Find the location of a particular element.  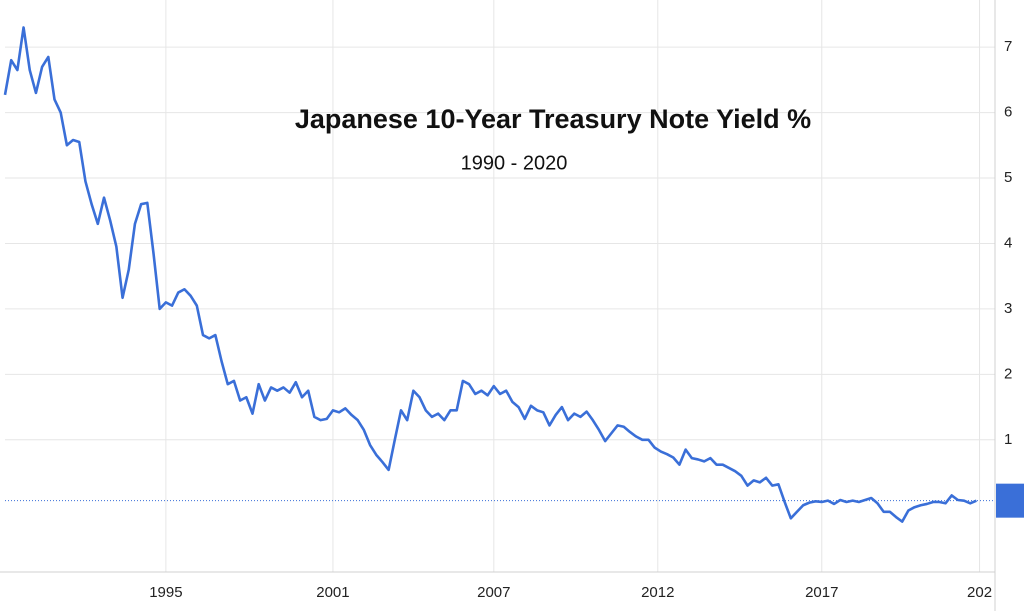

x-tick-label: 2012 is located at coordinates (657, 592).